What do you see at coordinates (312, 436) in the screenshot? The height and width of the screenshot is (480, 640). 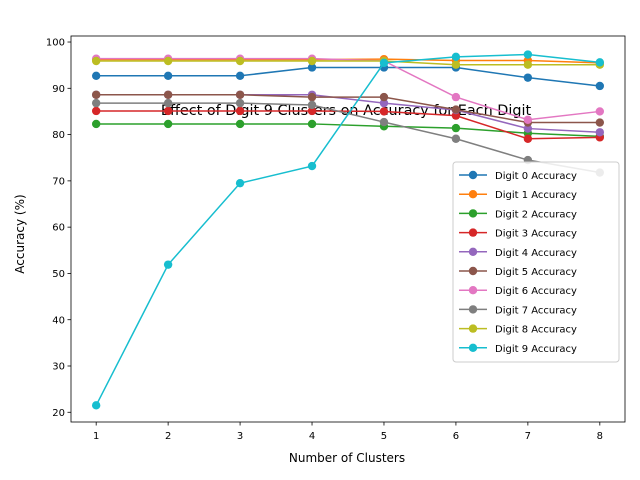 I see `x-tick-label: 4` at bounding box center [312, 436].